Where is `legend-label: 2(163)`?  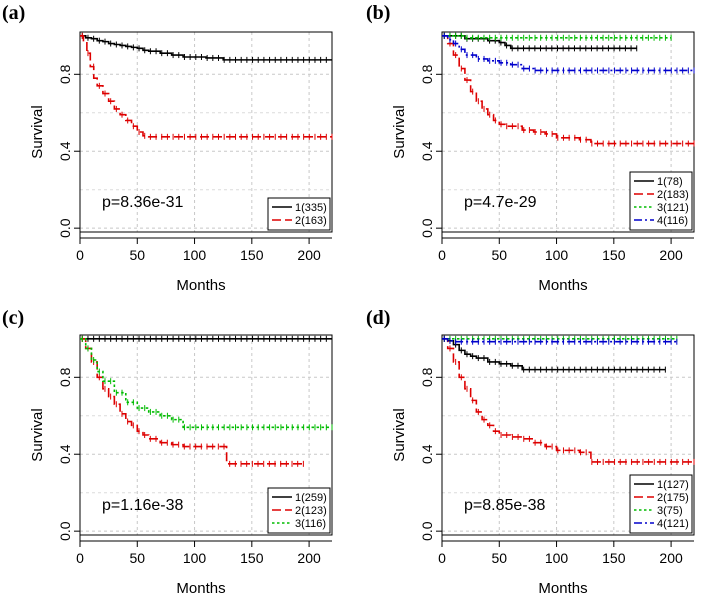
legend-label: 2(163) is located at coordinates (311, 221).